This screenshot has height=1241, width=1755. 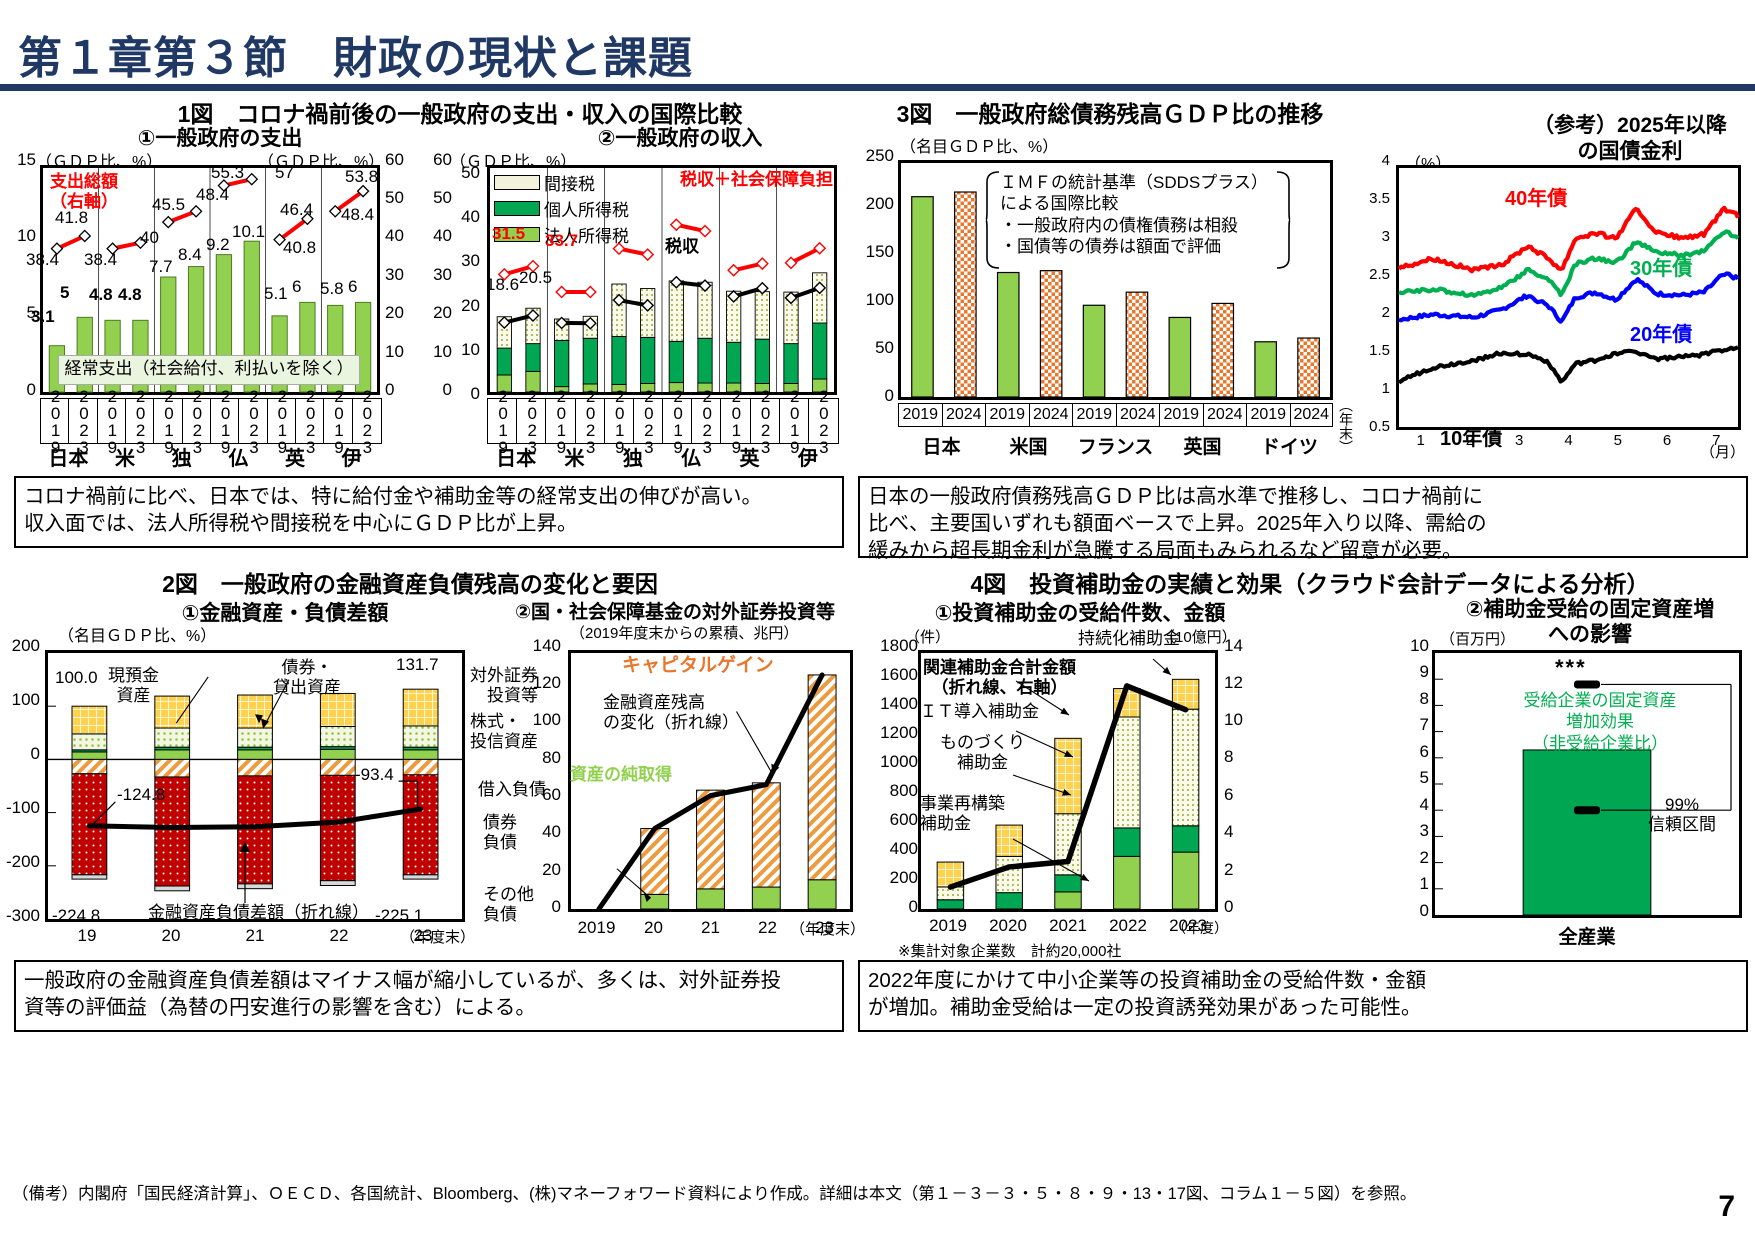 I want to click on fig4-p1-unit-right: （10億円）, so click(x=1198, y=637).